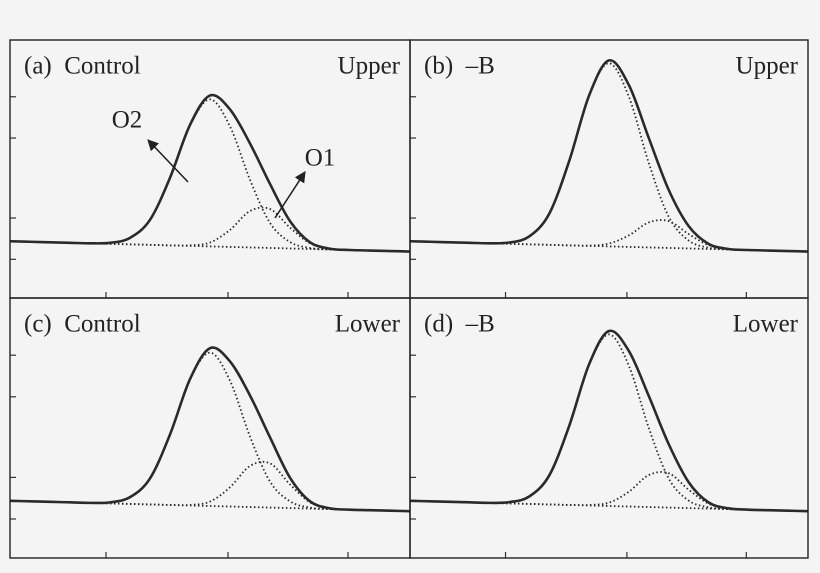 This screenshot has width=820, height=573. Describe the element at coordinates (459, 324) in the screenshot. I see `panel-label: (d) –B` at that location.